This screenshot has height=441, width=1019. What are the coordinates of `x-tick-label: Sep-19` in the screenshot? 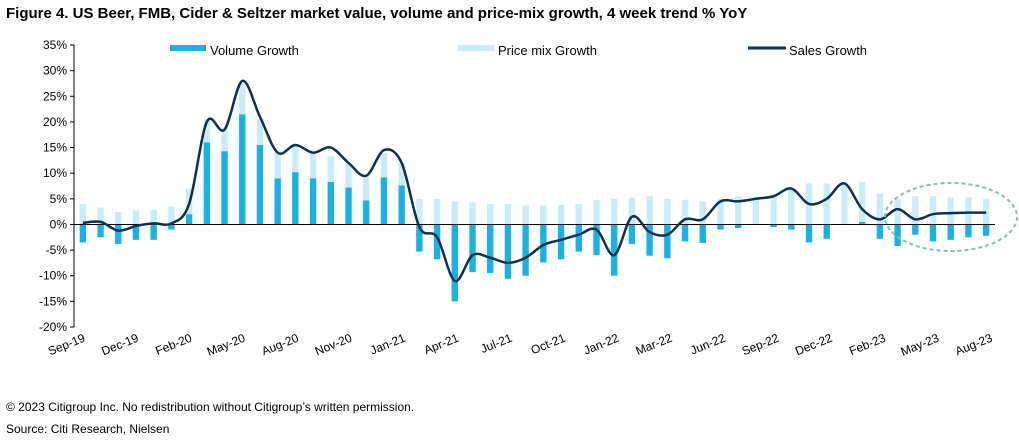 It's located at (66, 345).